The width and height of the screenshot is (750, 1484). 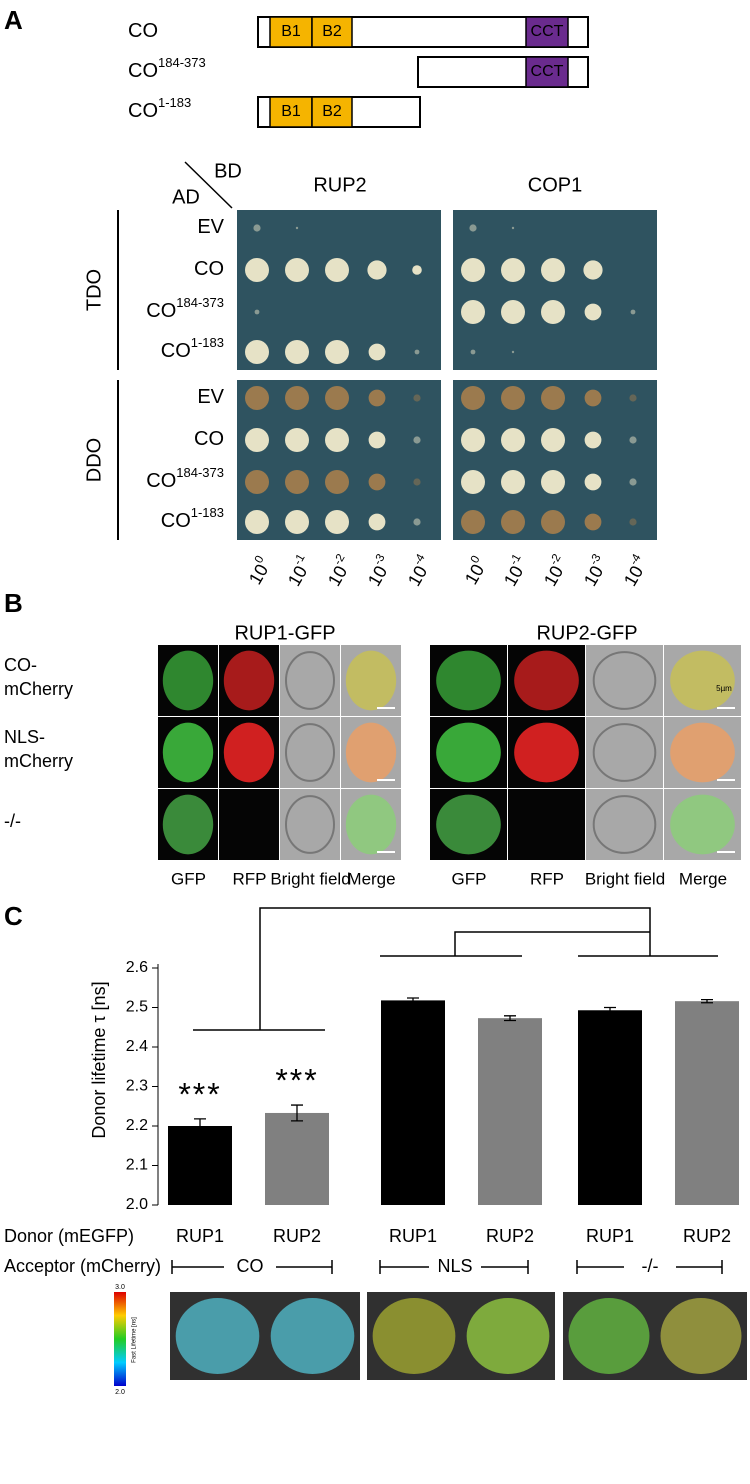 What do you see at coordinates (120, 1339) in the screenshot?
I see `colorbar` at bounding box center [120, 1339].